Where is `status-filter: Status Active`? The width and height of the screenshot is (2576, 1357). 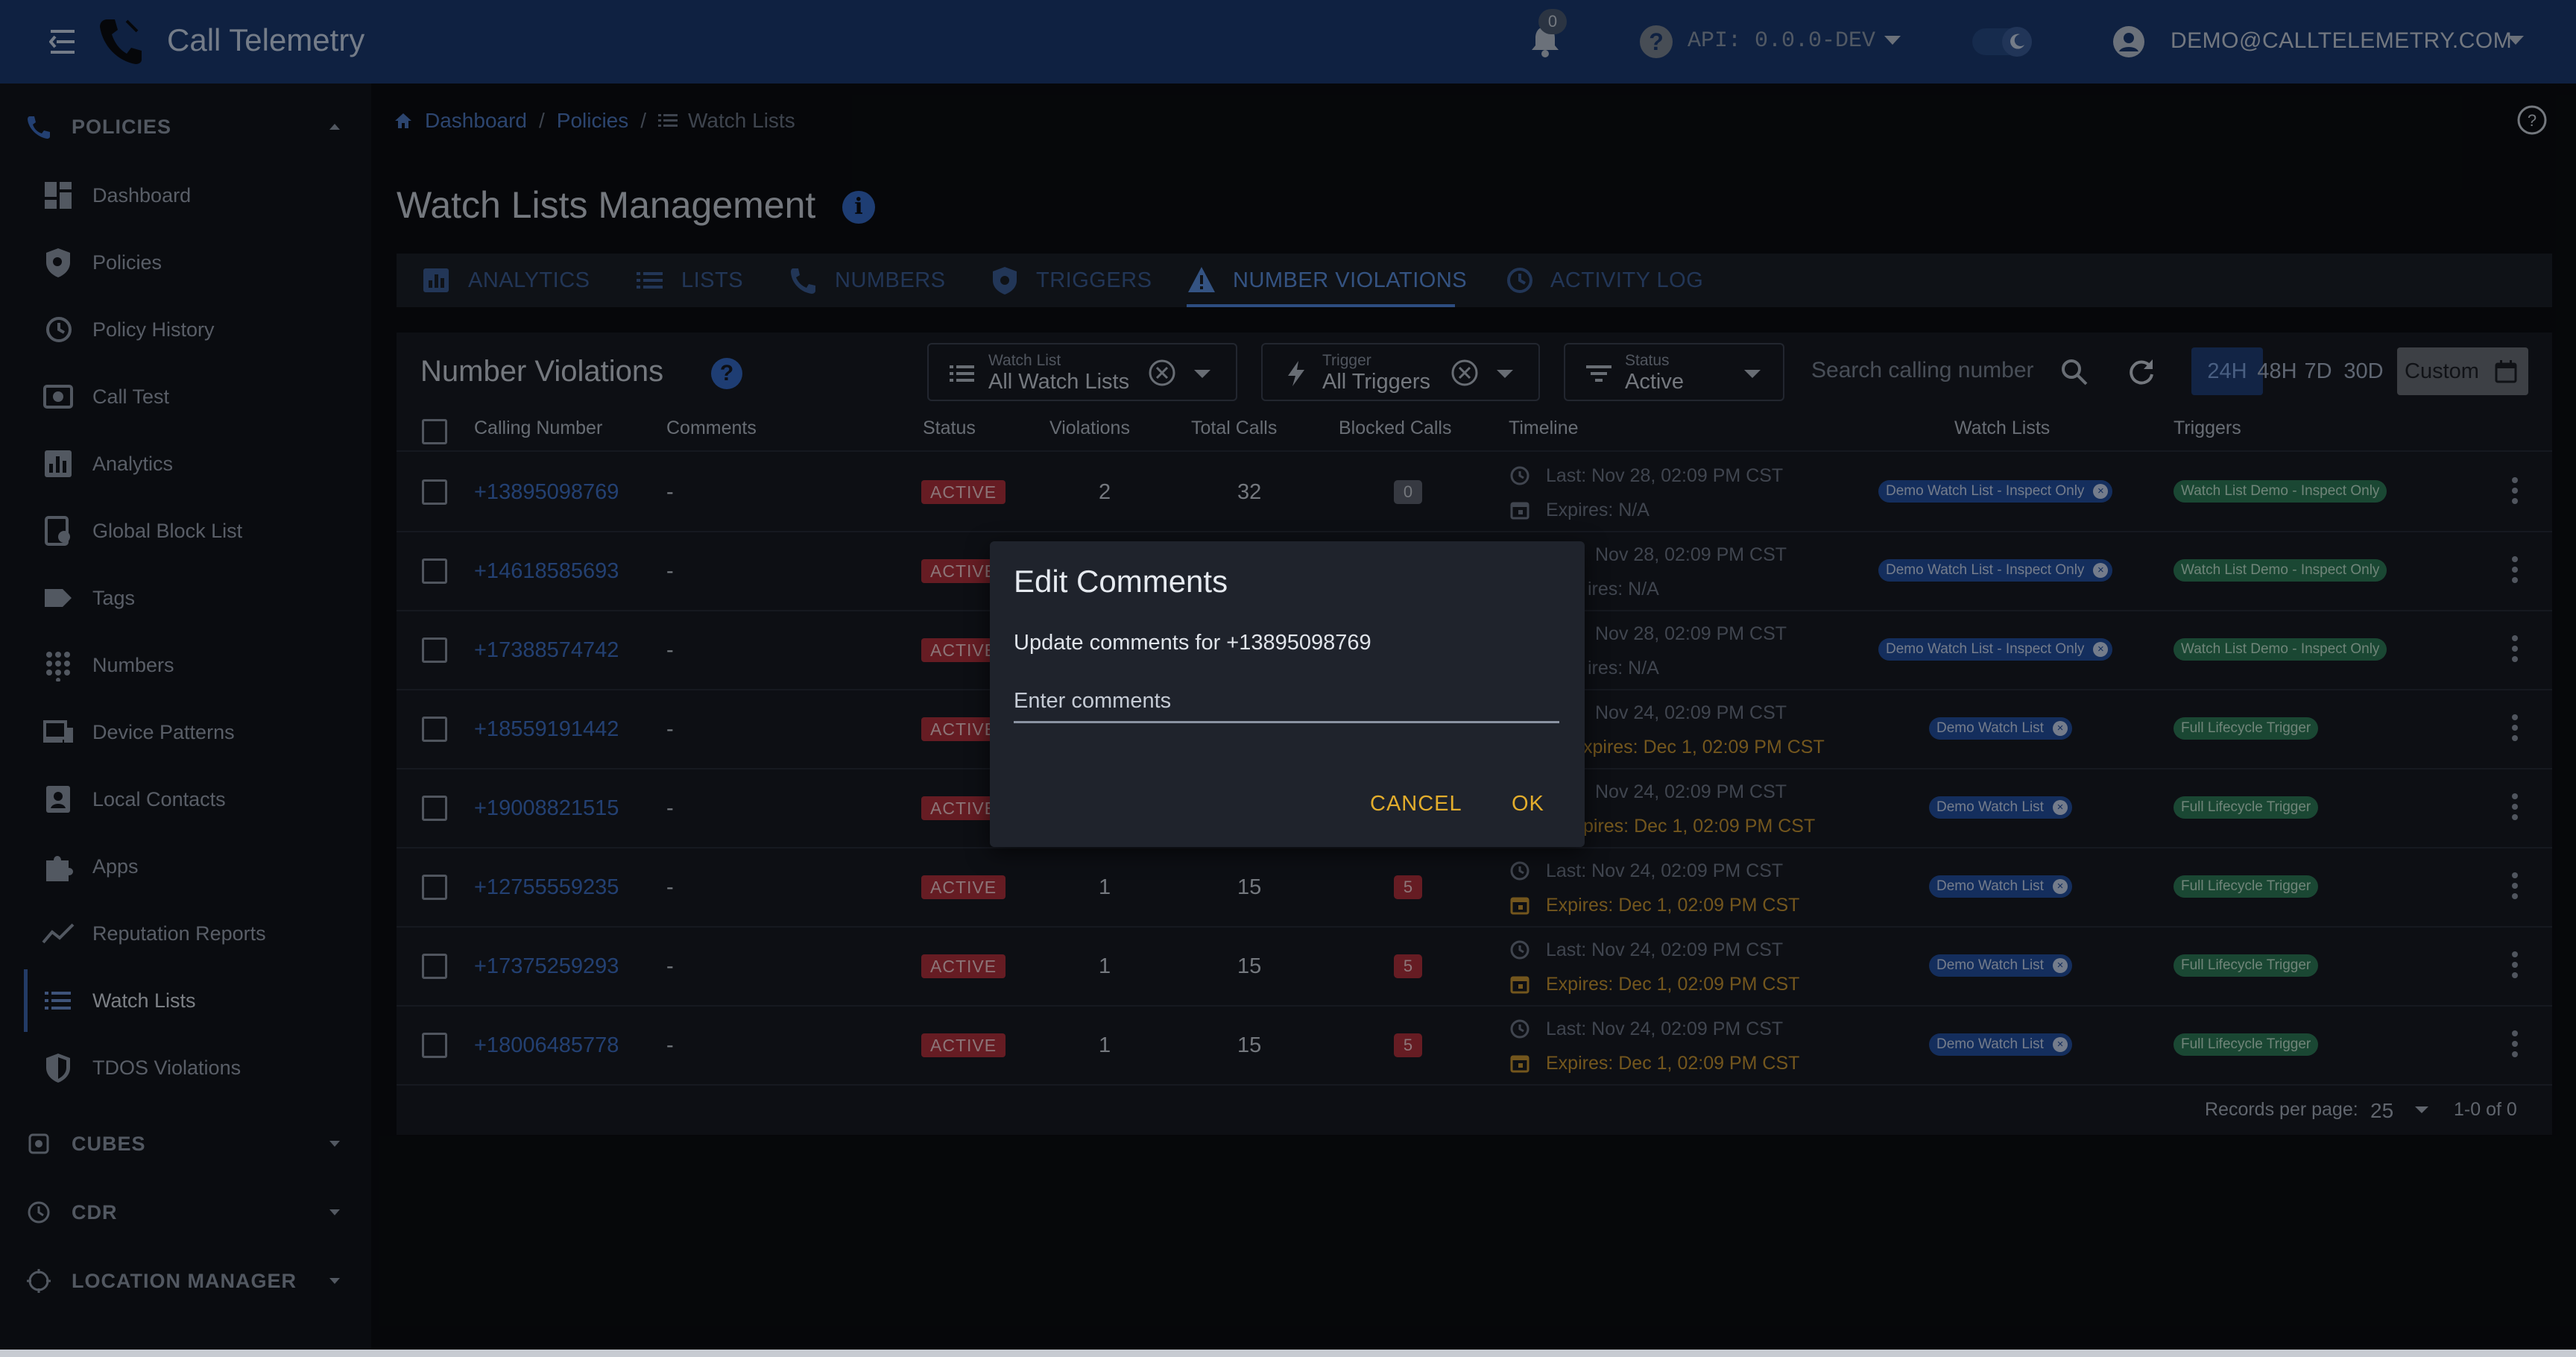 status-filter: Status Active is located at coordinates (1674, 372).